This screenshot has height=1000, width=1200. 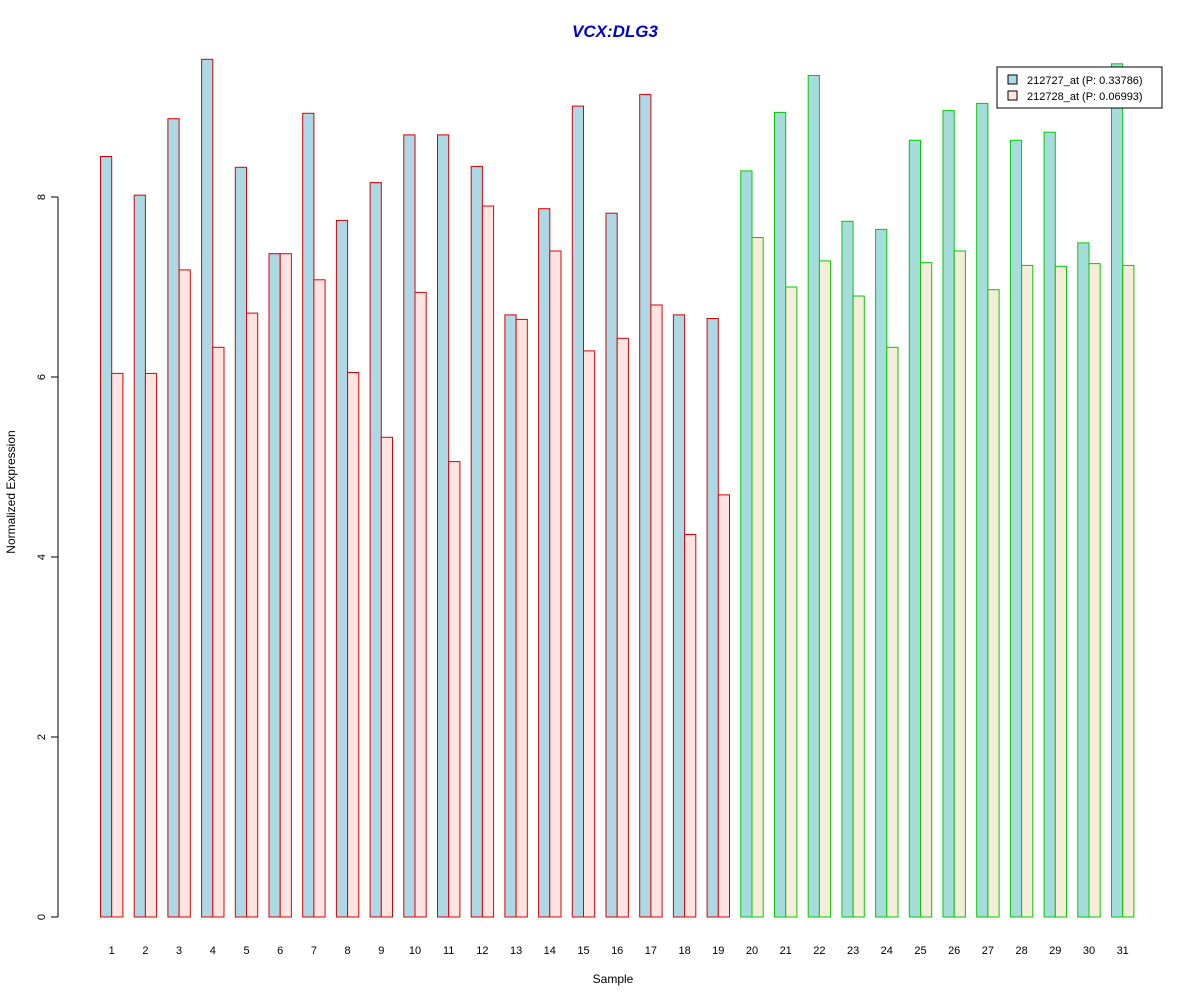 What do you see at coordinates (213, 951) in the screenshot?
I see `x-tick-label: 4` at bounding box center [213, 951].